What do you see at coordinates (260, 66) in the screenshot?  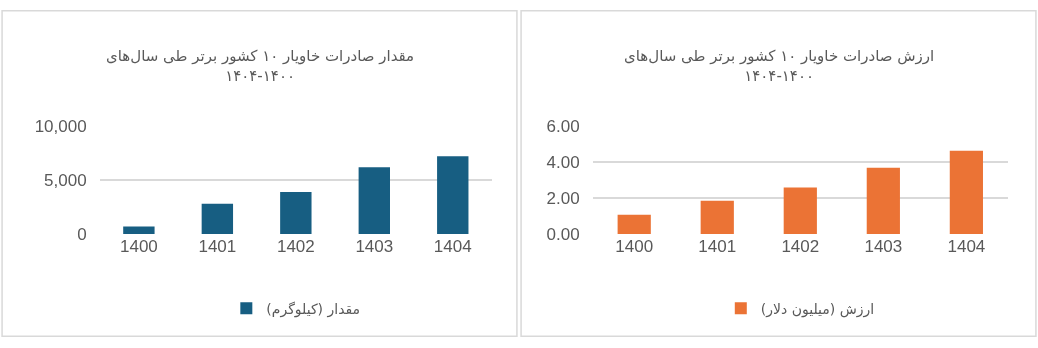 I see `chart-title: مقدار صادرات خاویار ۱۰ کشور برتر طی سال‌های ۱۴۰۴-۱۴۰۰` at bounding box center [260, 66].